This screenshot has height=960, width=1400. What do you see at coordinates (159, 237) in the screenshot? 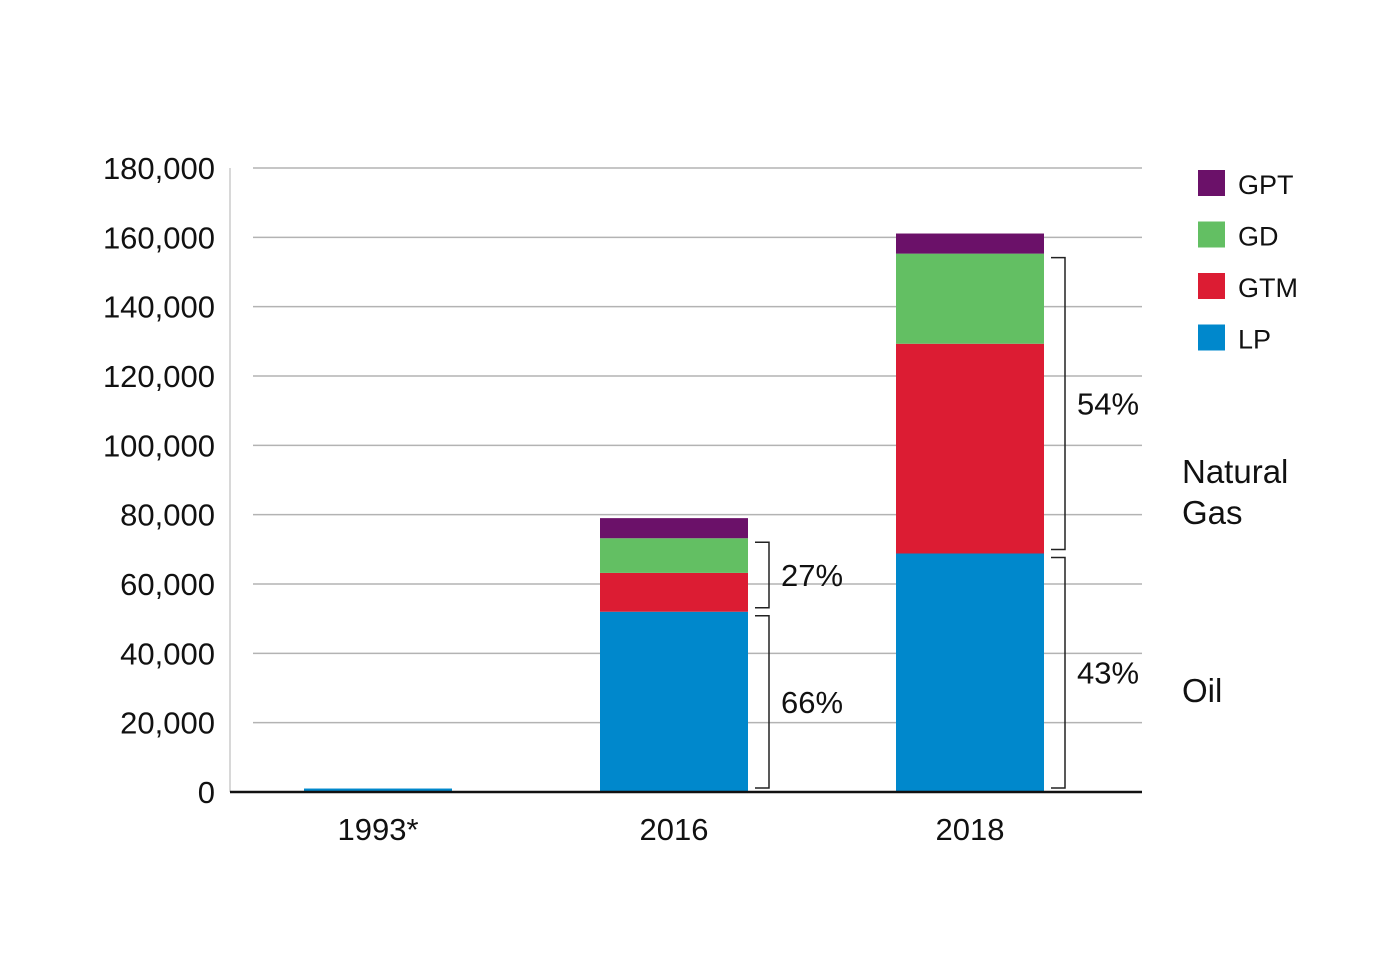
I see `y-tick-label: 160,000` at bounding box center [159, 237].